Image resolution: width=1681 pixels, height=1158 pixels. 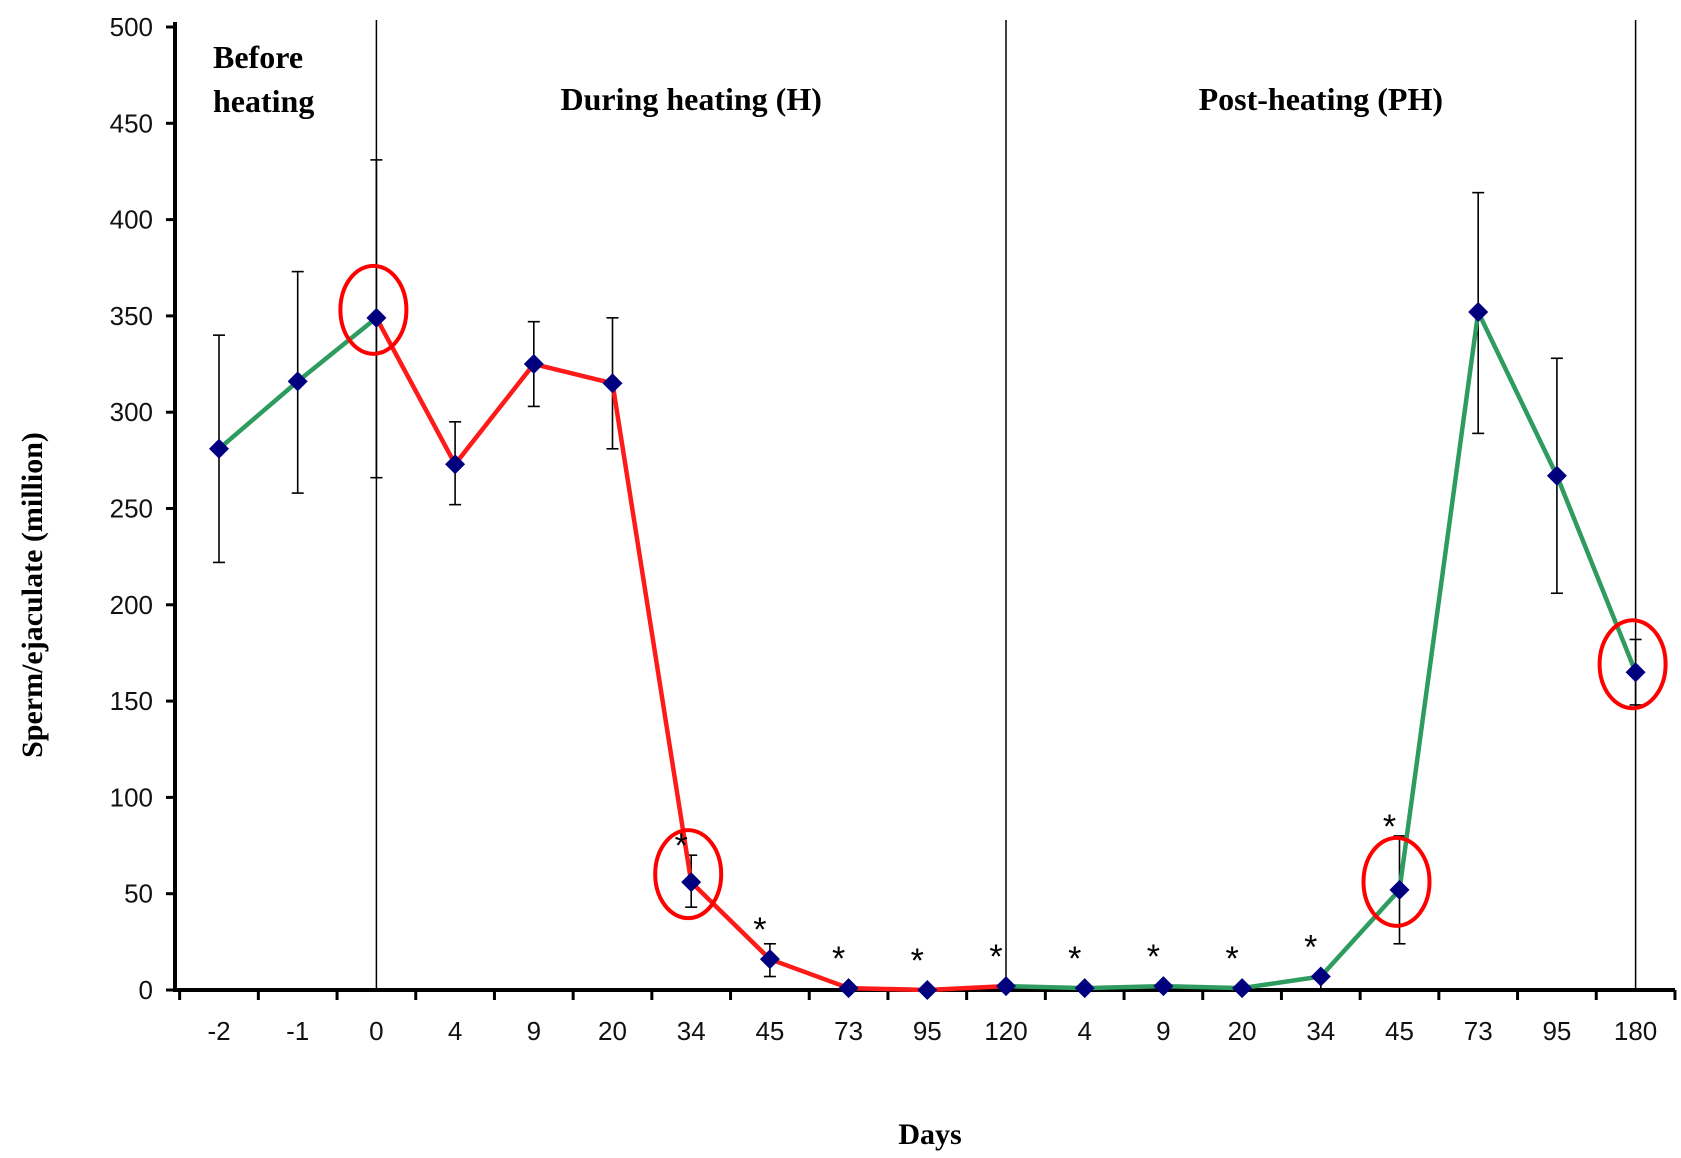 What do you see at coordinates (759, 930) in the screenshot?
I see `significance-star-7: *` at bounding box center [759, 930].